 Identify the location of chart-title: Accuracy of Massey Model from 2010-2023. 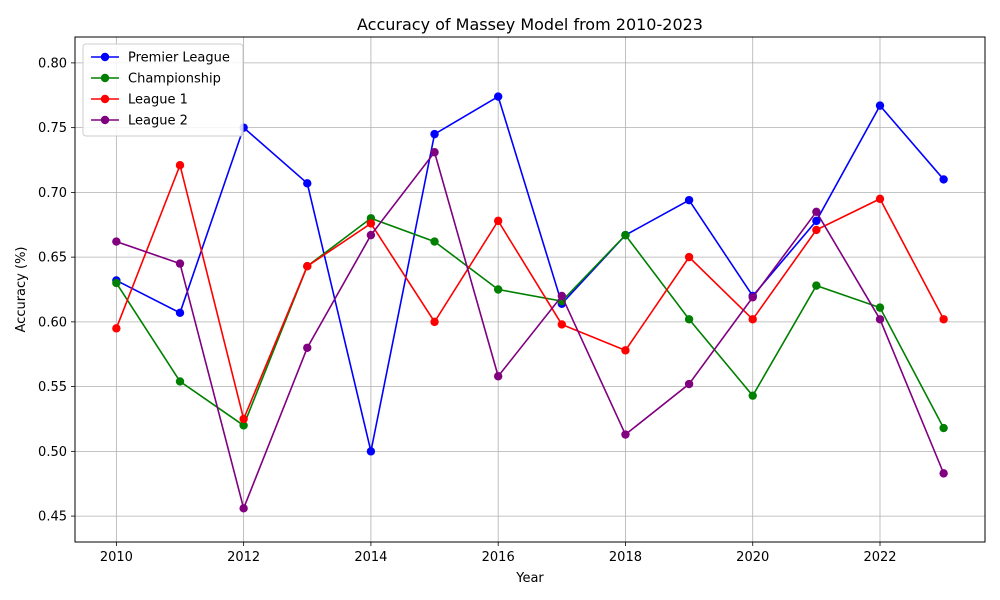
(530, 24).